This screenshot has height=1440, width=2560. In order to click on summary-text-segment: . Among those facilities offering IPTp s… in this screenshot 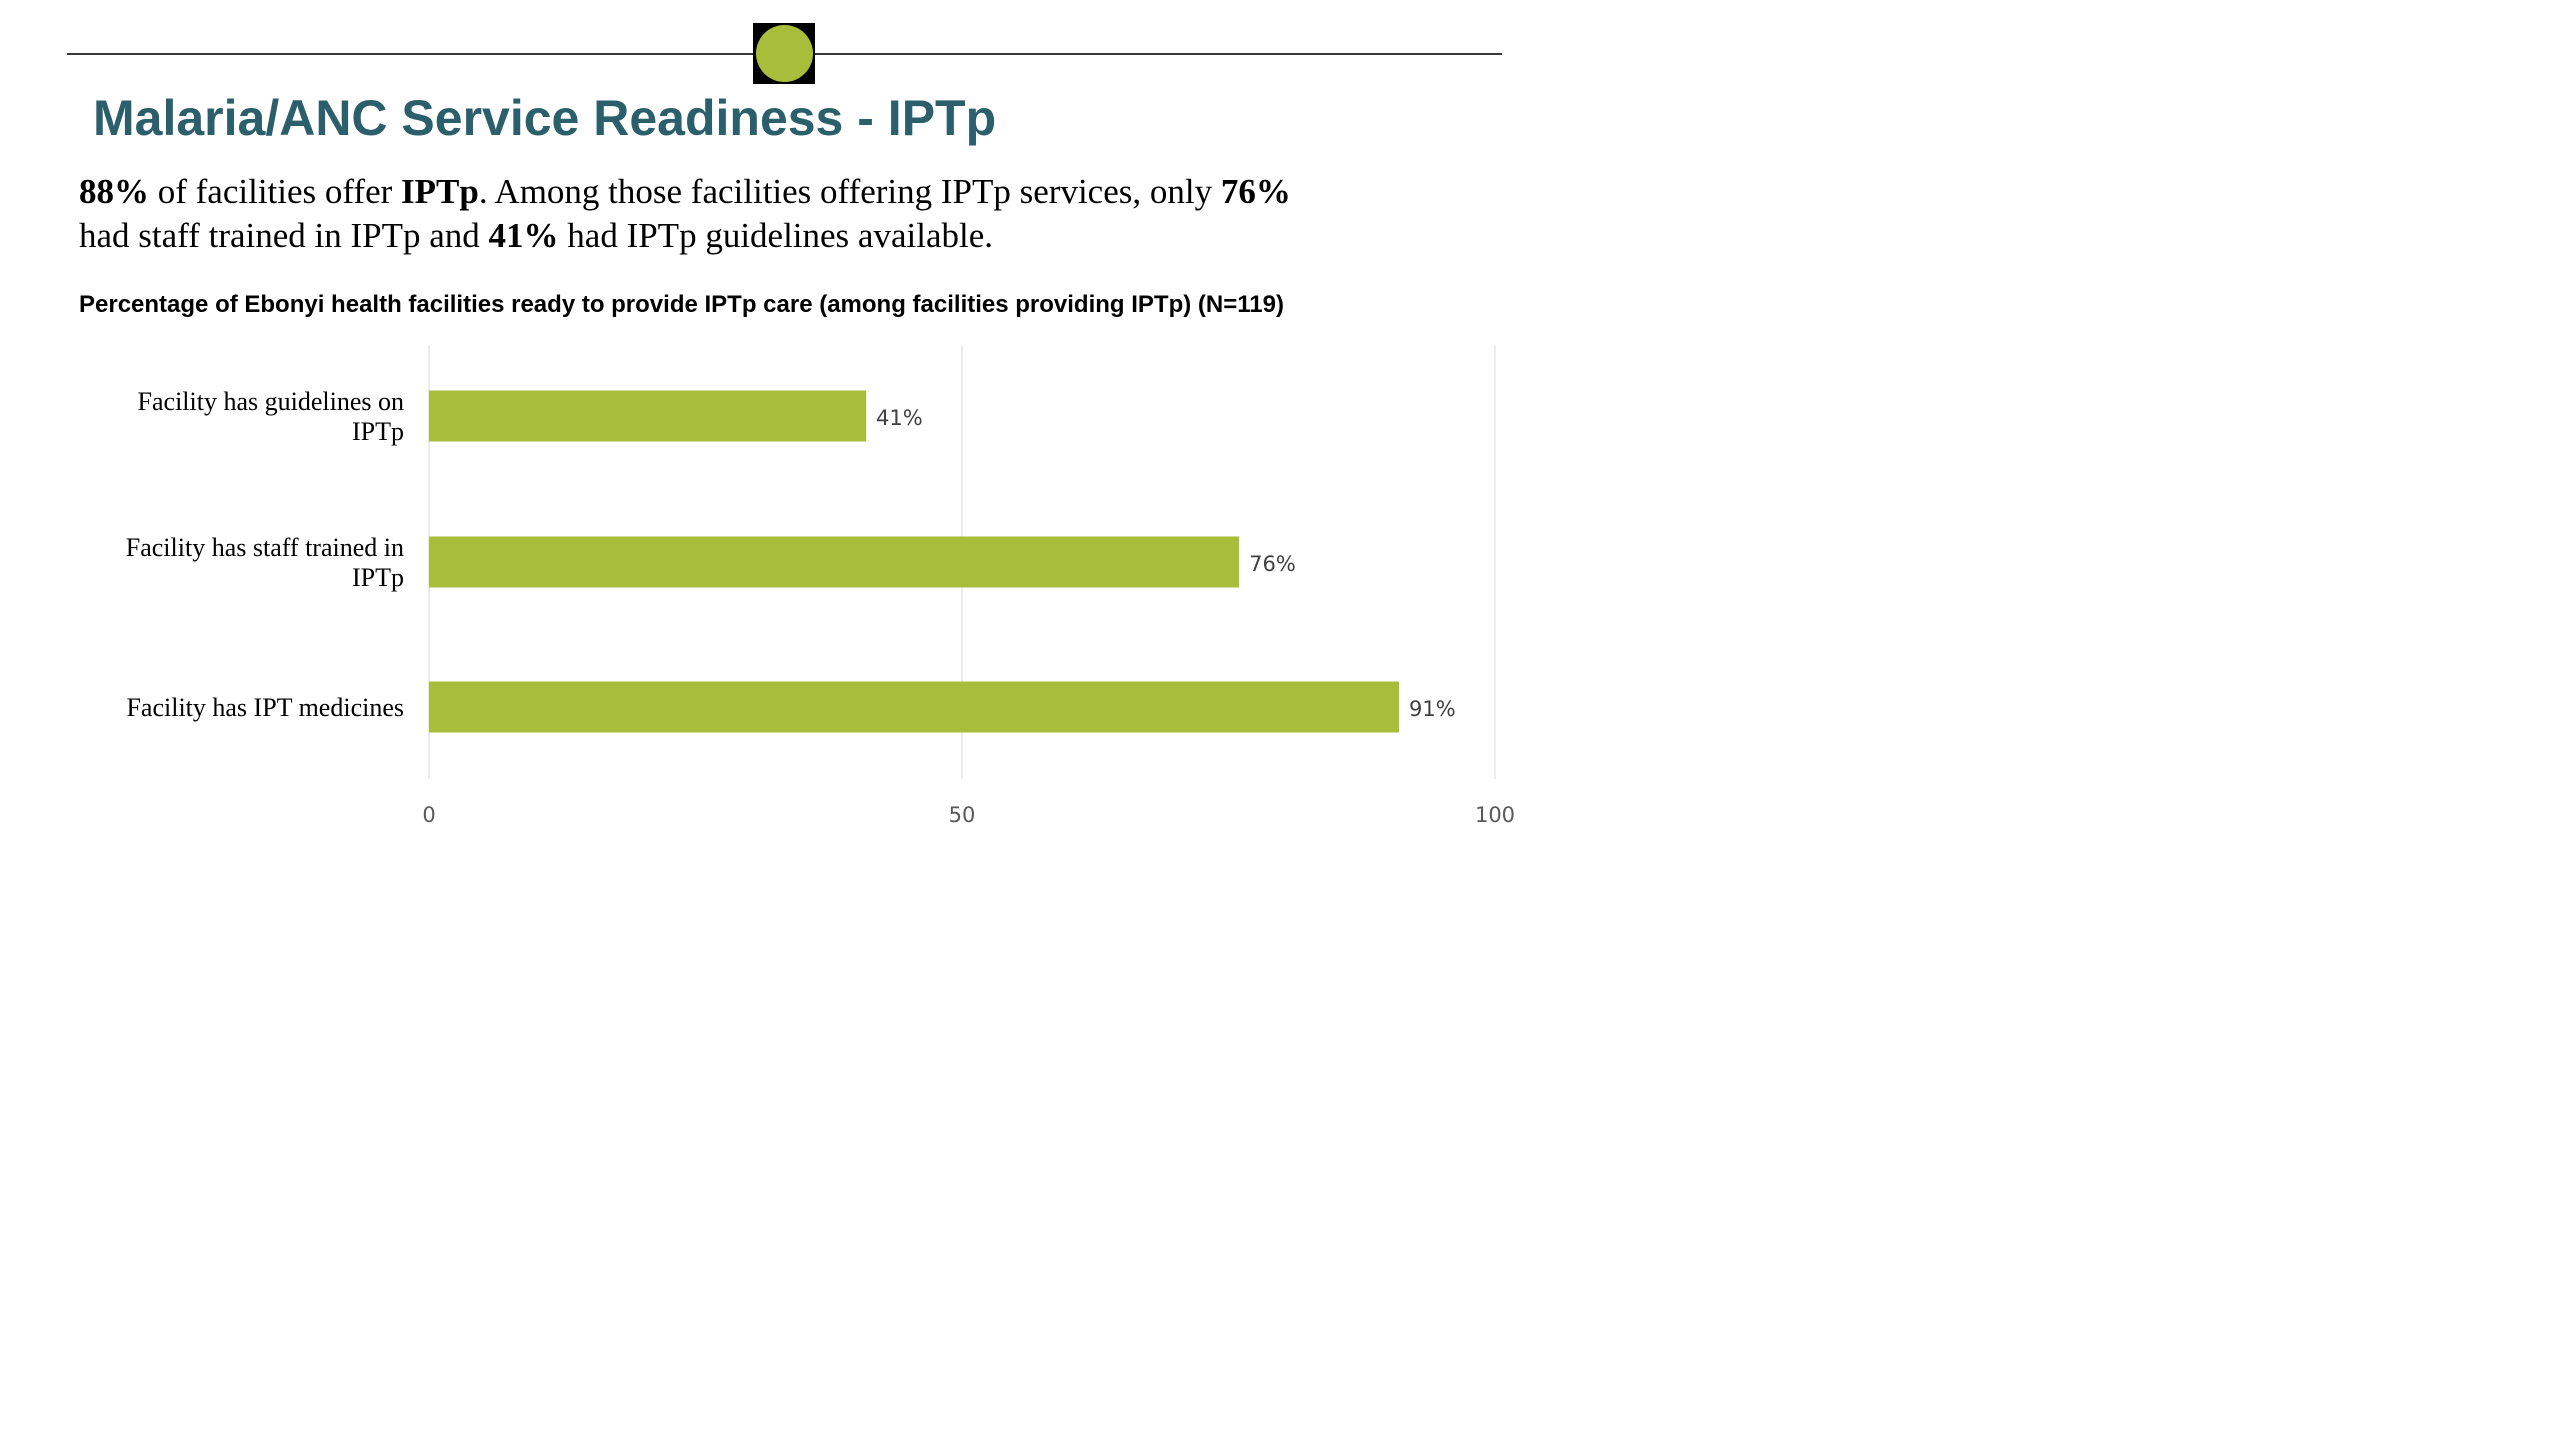, I will do `click(849, 191)`.